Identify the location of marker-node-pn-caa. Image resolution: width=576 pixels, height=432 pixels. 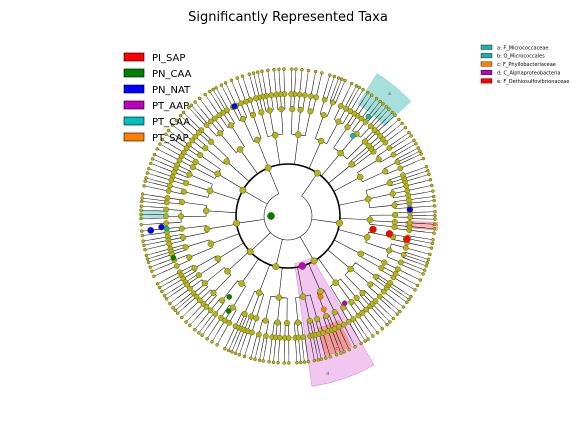
(228, 311).